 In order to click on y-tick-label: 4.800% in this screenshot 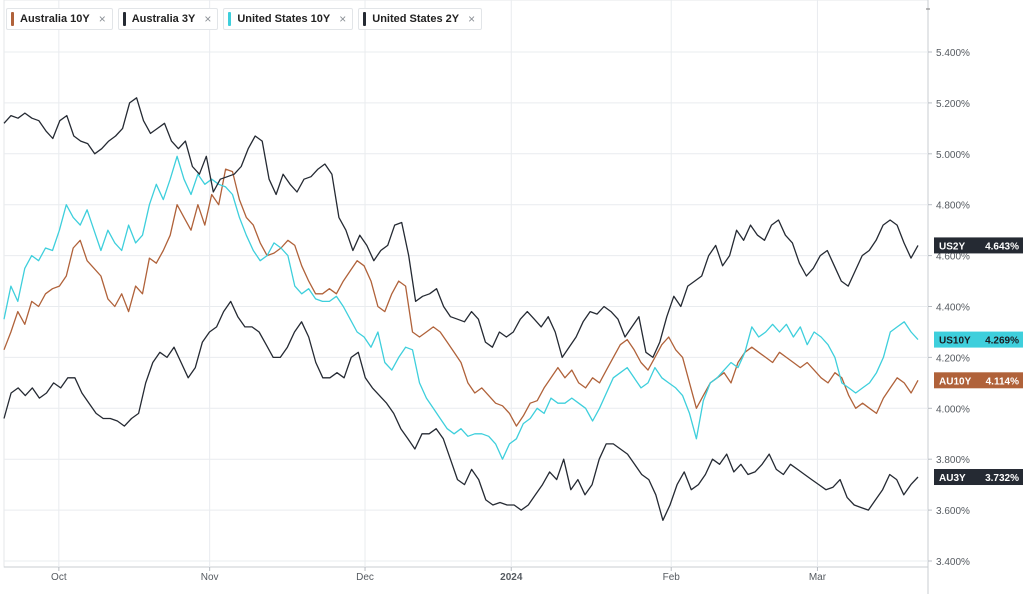, I will do `click(953, 206)`.